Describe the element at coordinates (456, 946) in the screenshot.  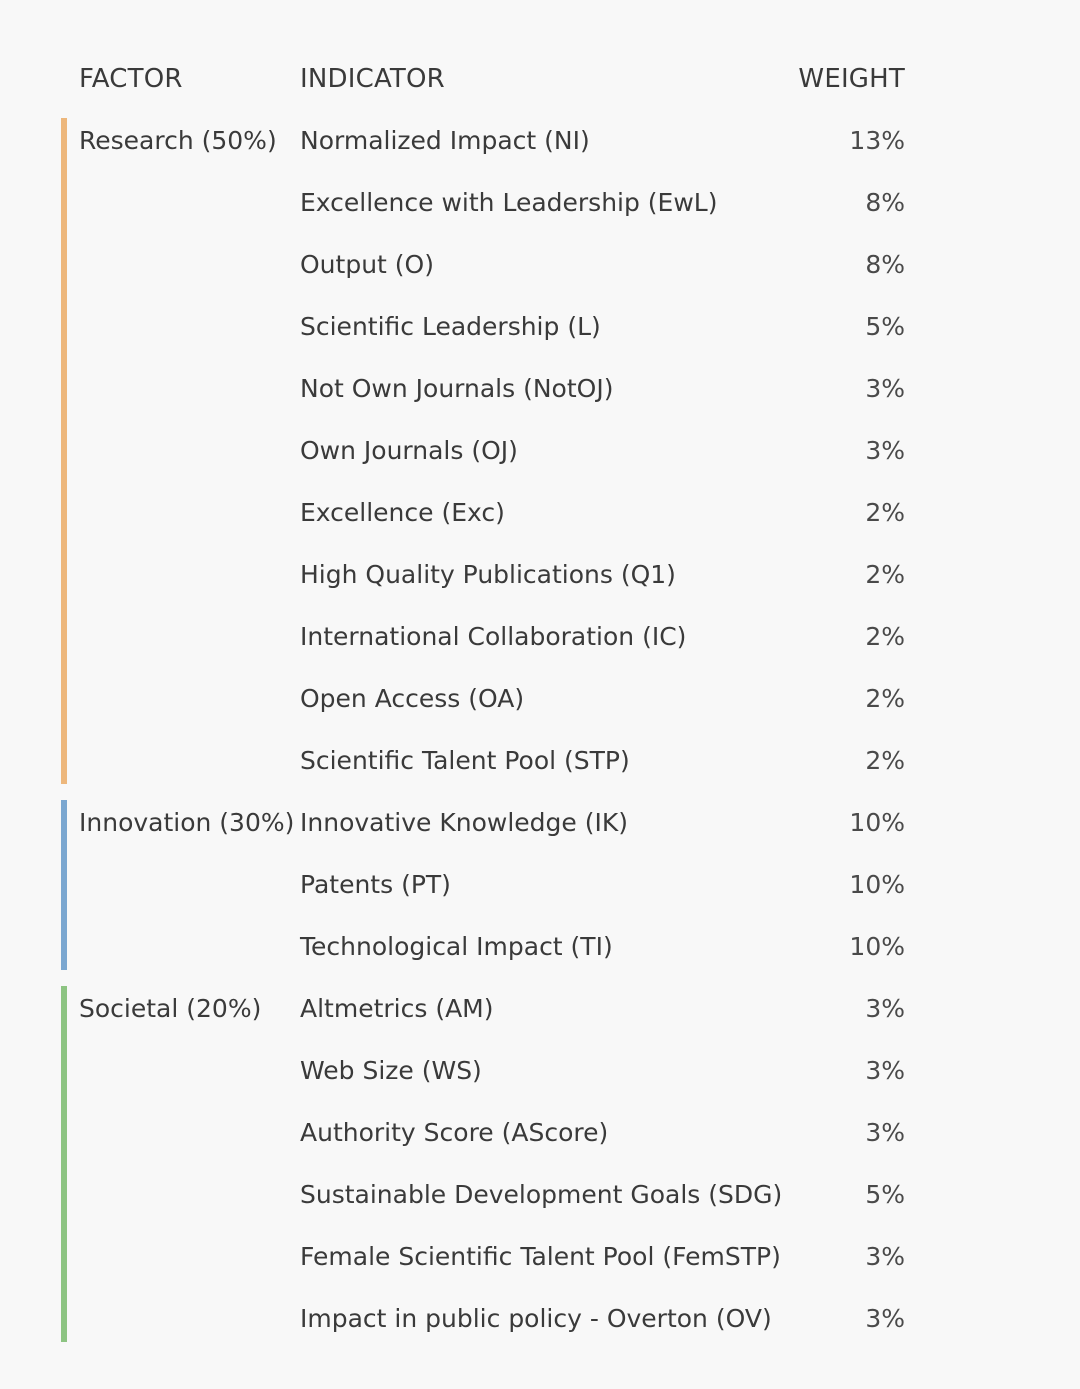
I see `indicator-label: Technological Impact (TI)` at that location.